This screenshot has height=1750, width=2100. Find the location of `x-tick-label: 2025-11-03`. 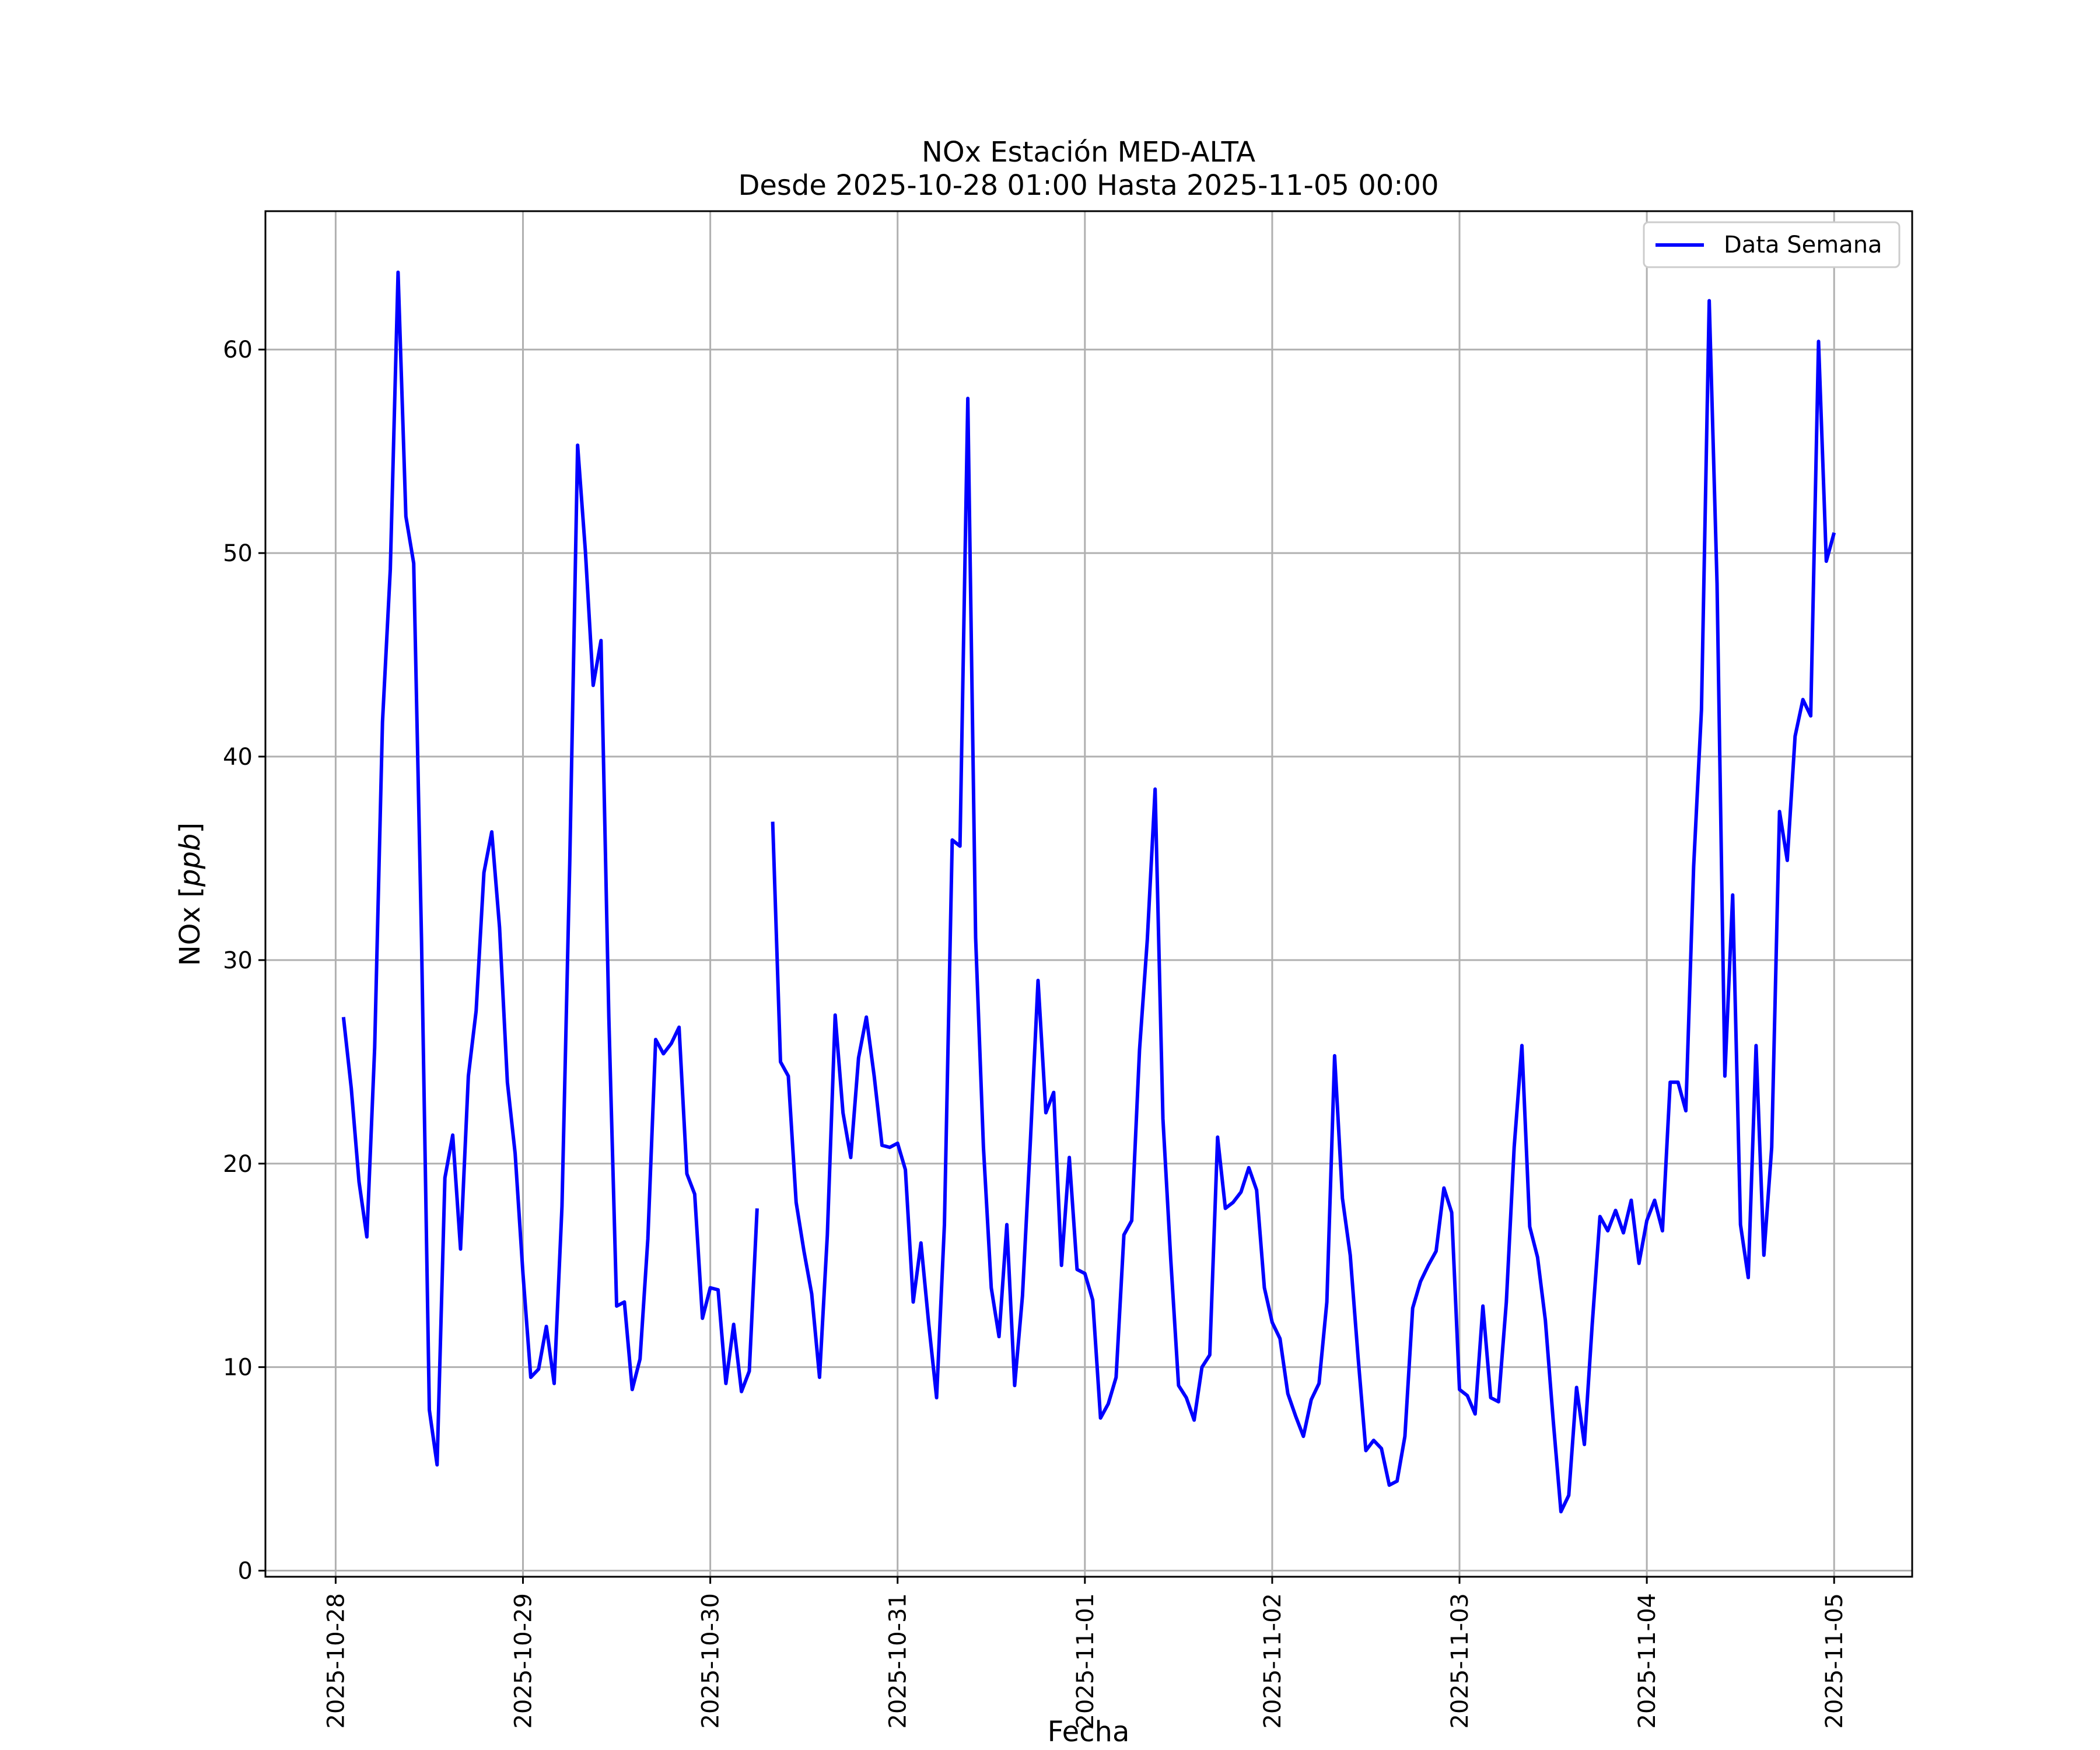

x-tick-label: 2025-11-03 is located at coordinates (1461, 1660).